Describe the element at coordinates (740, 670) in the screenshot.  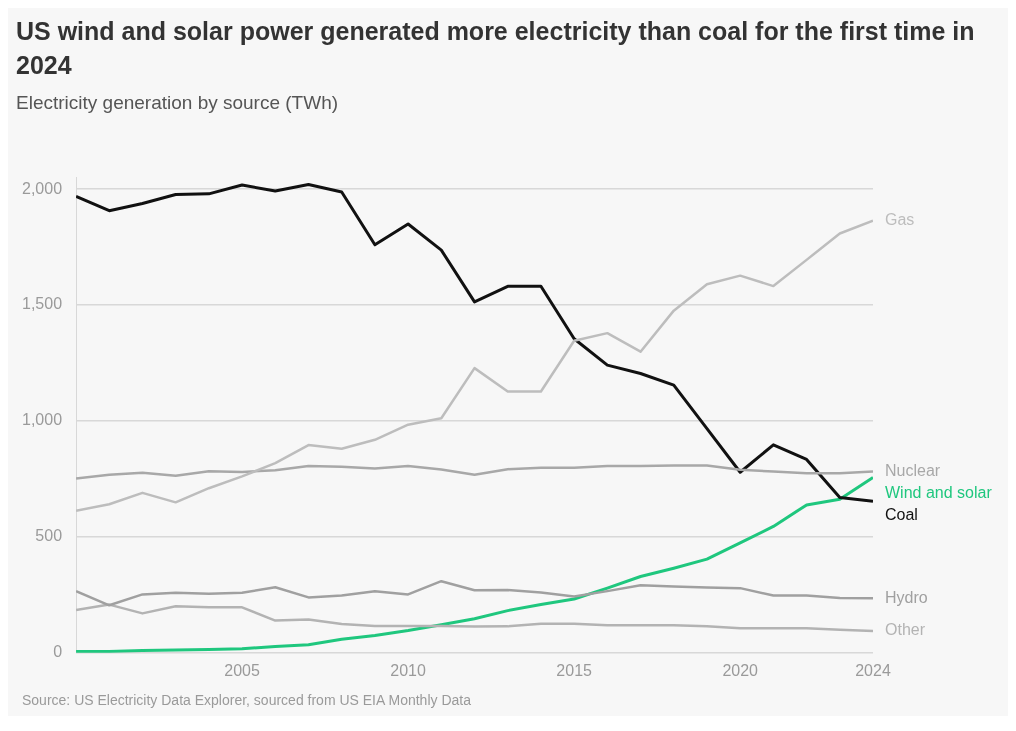
I see `x-tick-label: 2020` at that location.